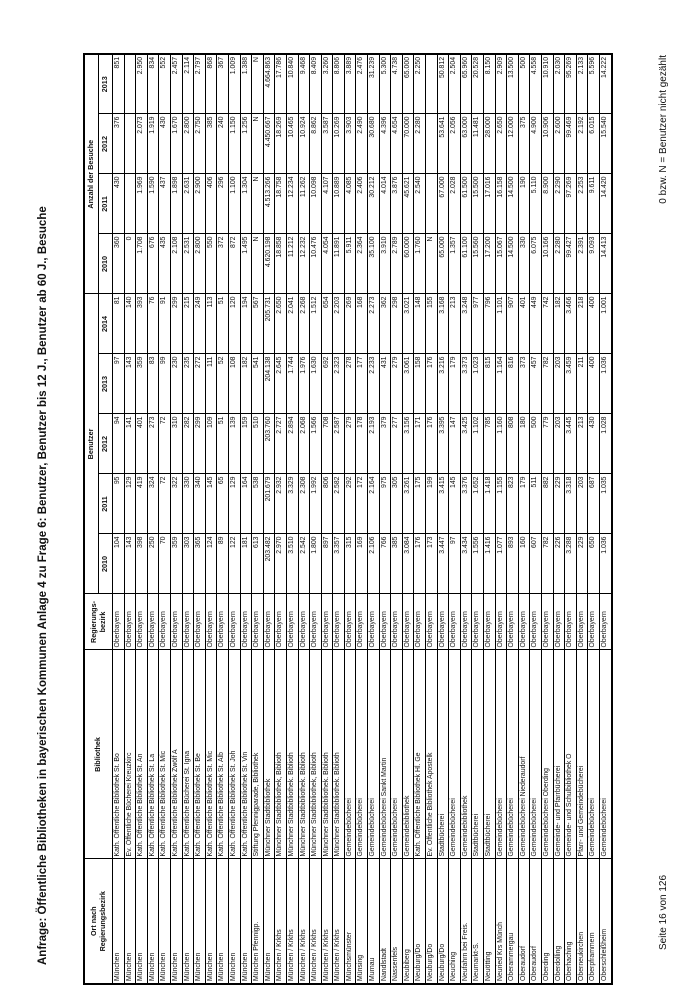 This screenshot has width=700, height=990. Describe the element at coordinates (176, 504) in the screenshot. I see `benutzer-2011-cell: 322` at that location.